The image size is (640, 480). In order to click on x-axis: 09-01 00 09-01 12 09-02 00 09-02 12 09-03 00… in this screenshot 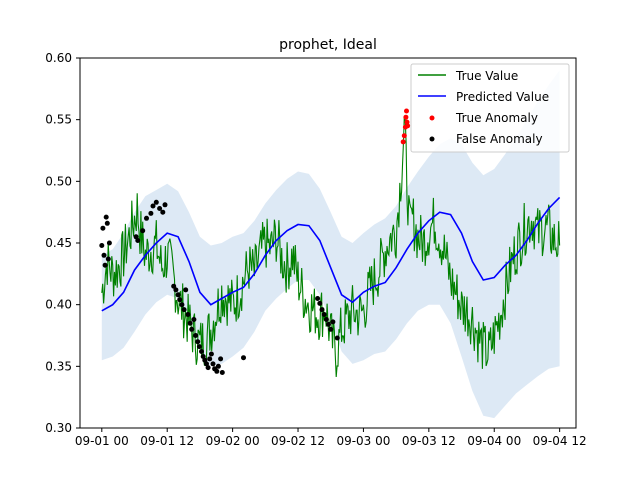, I will do `click(331, 438)`.